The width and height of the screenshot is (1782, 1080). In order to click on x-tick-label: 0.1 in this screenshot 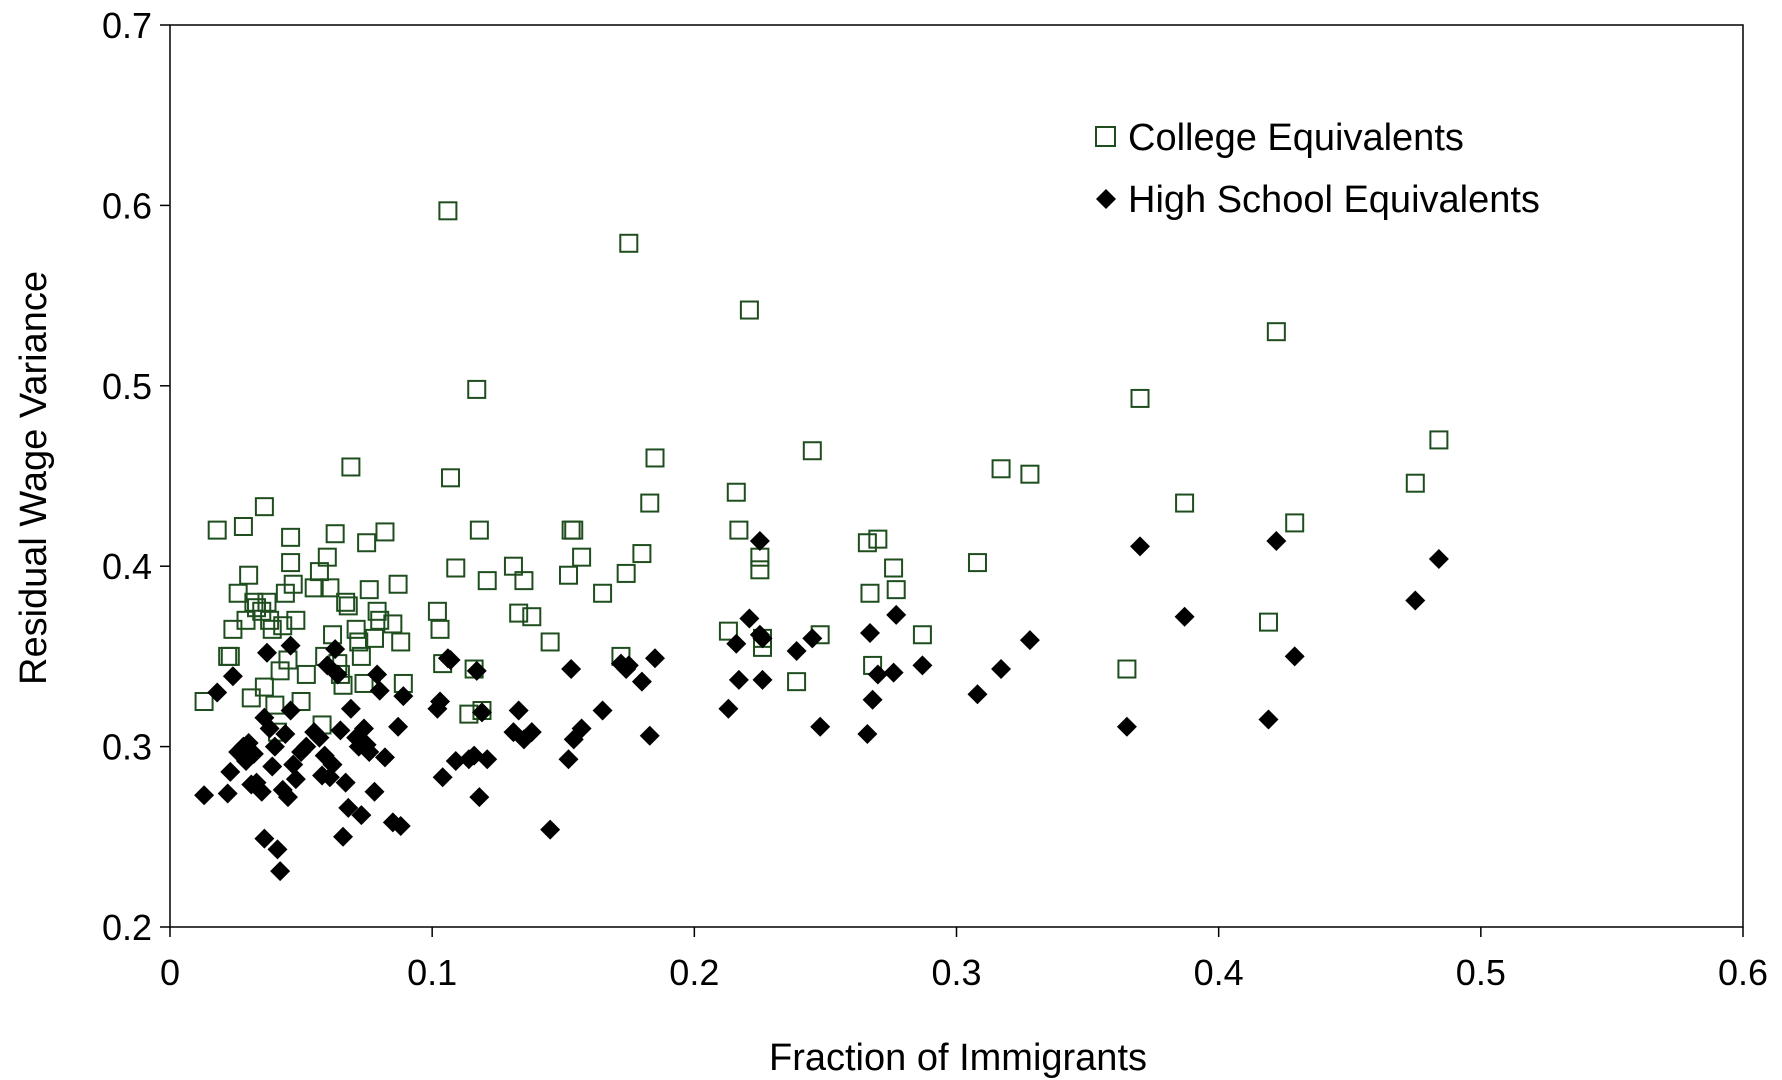, I will do `click(432, 972)`.